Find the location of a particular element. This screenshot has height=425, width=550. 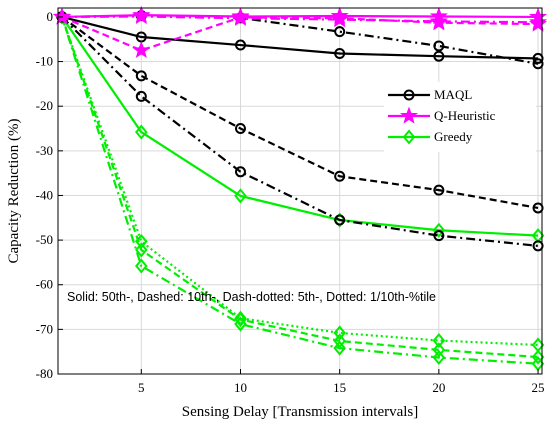

y-ticks: 0 -10 -20 -30 -40 -50 -60 -70 -80 is located at coordinates (49, 195).